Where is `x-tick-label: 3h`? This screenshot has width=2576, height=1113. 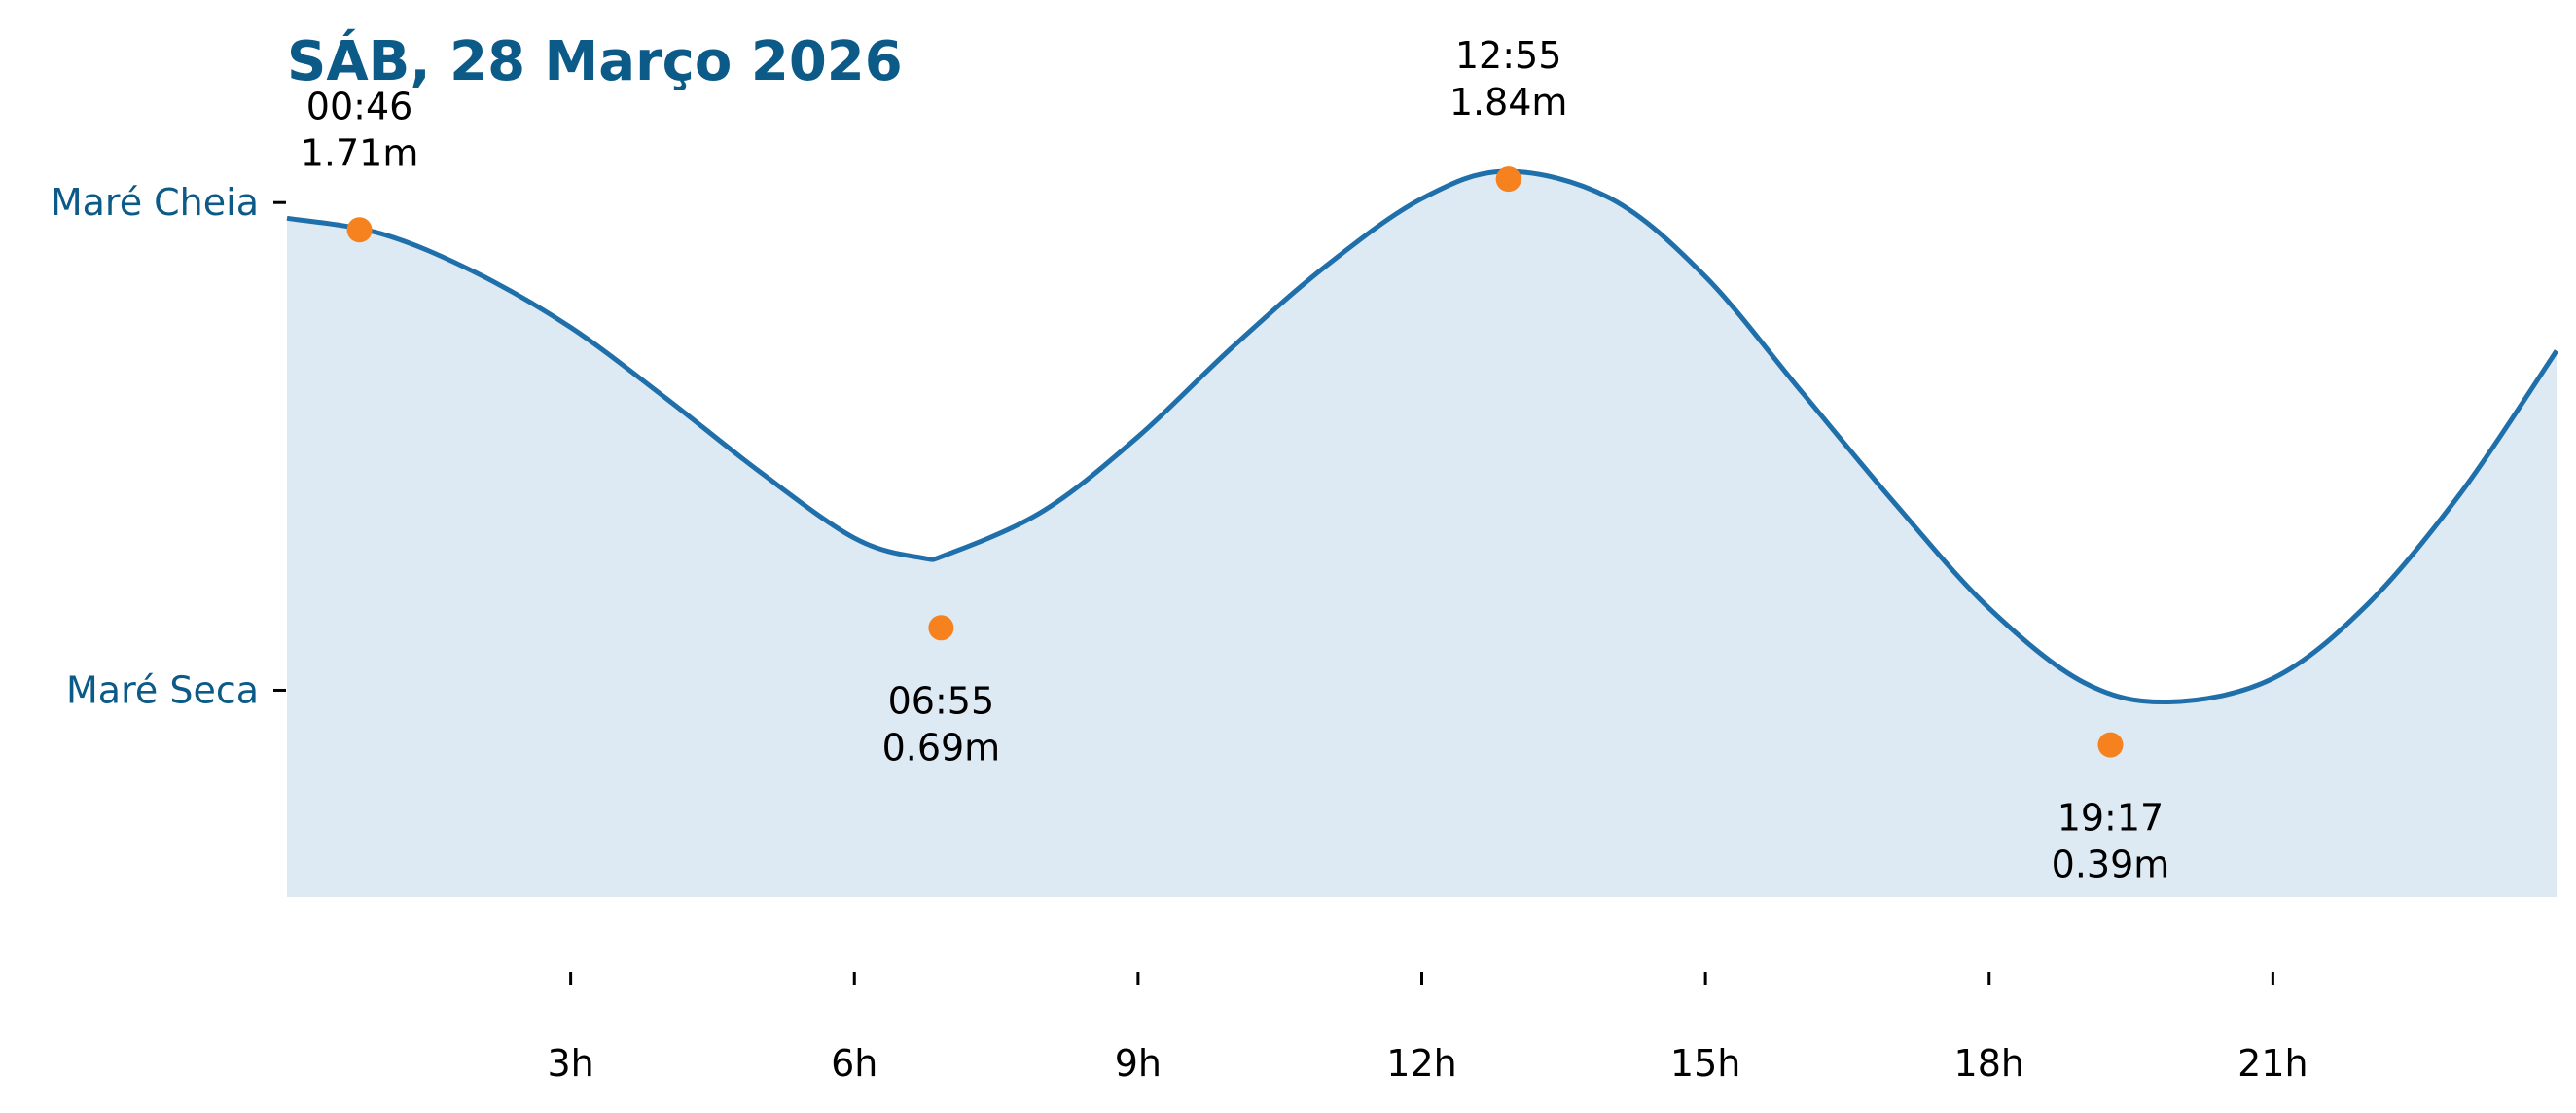
x-tick-label: 3h is located at coordinates (570, 1063).